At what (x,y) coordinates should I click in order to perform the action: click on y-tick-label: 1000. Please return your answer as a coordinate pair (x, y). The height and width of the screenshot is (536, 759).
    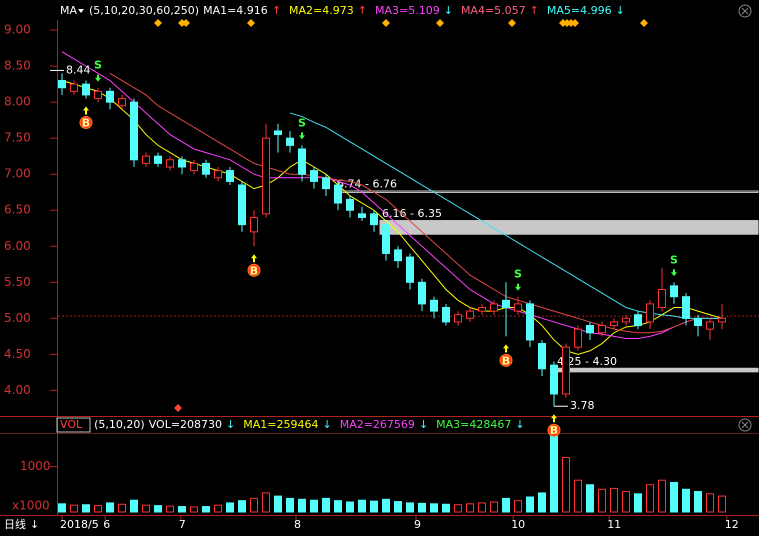
    Looking at the image, I should click on (35, 466).